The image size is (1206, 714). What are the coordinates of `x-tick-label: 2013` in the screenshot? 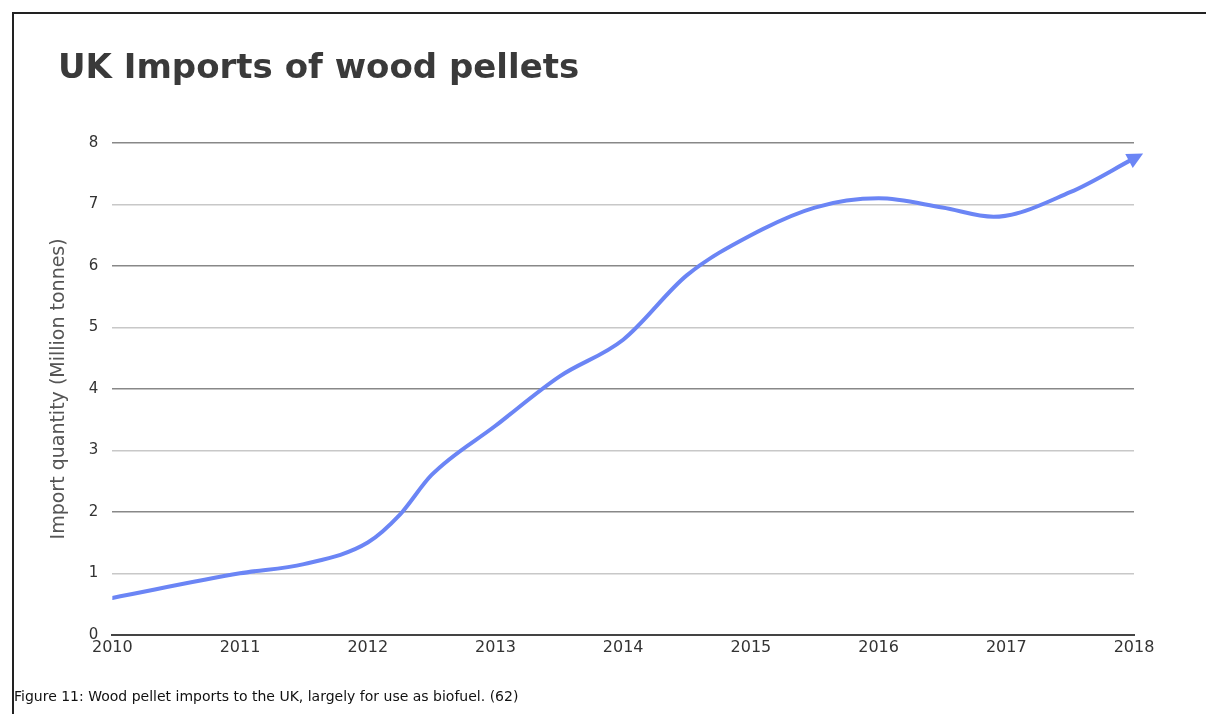 It's located at (495, 646).